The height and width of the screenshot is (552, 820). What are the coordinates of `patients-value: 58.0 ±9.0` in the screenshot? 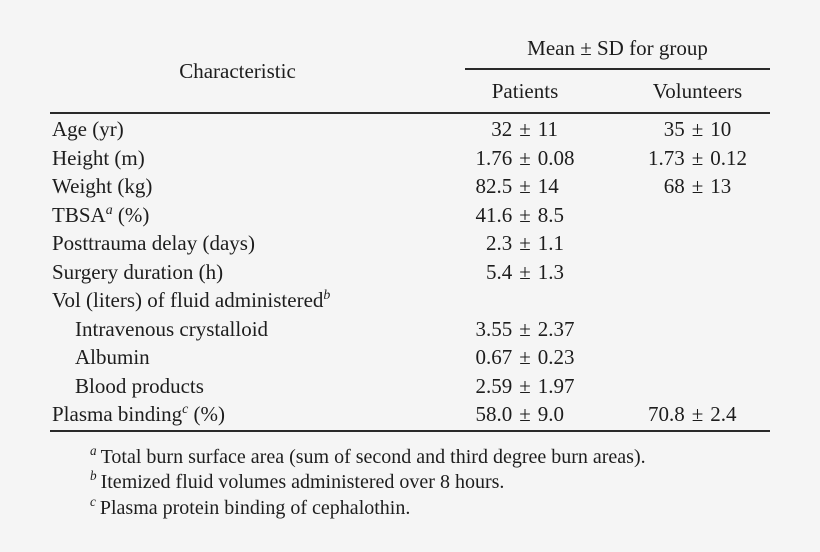 It's located at (520, 414).